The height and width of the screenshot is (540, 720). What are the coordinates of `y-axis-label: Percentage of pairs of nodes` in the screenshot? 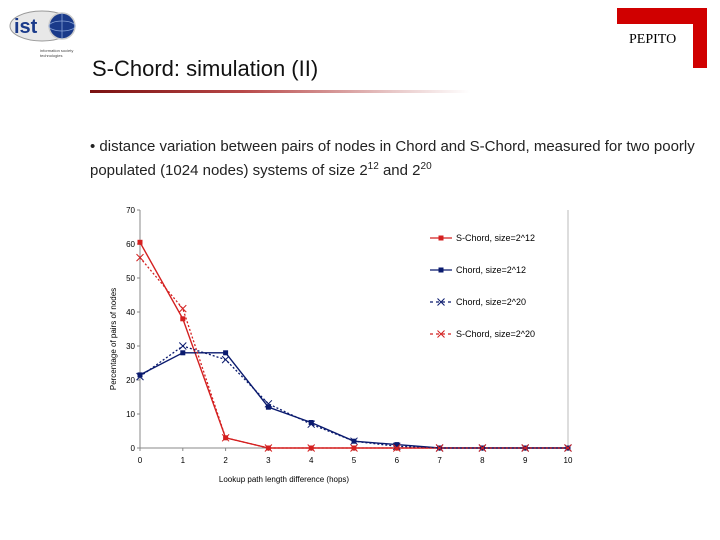 It's located at (113, 339).